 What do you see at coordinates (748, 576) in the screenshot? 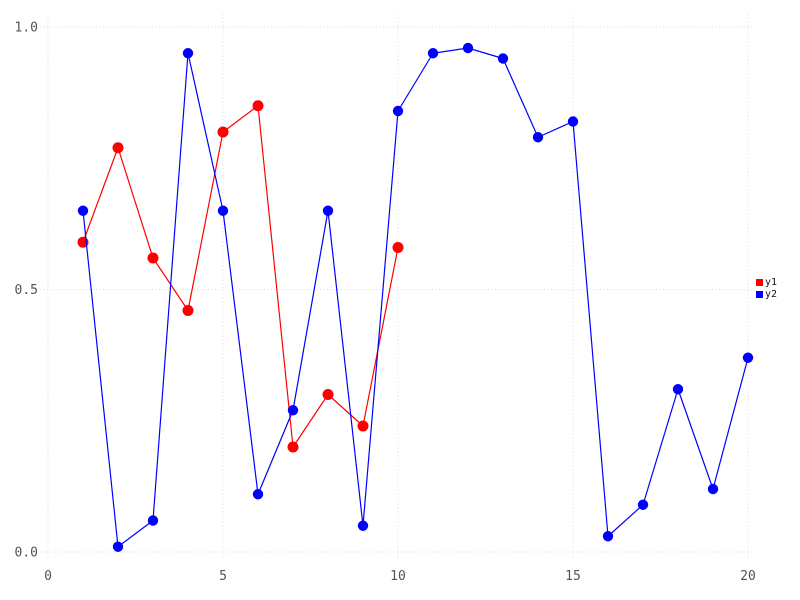
I see `x-tick-label: 20` at bounding box center [748, 576].